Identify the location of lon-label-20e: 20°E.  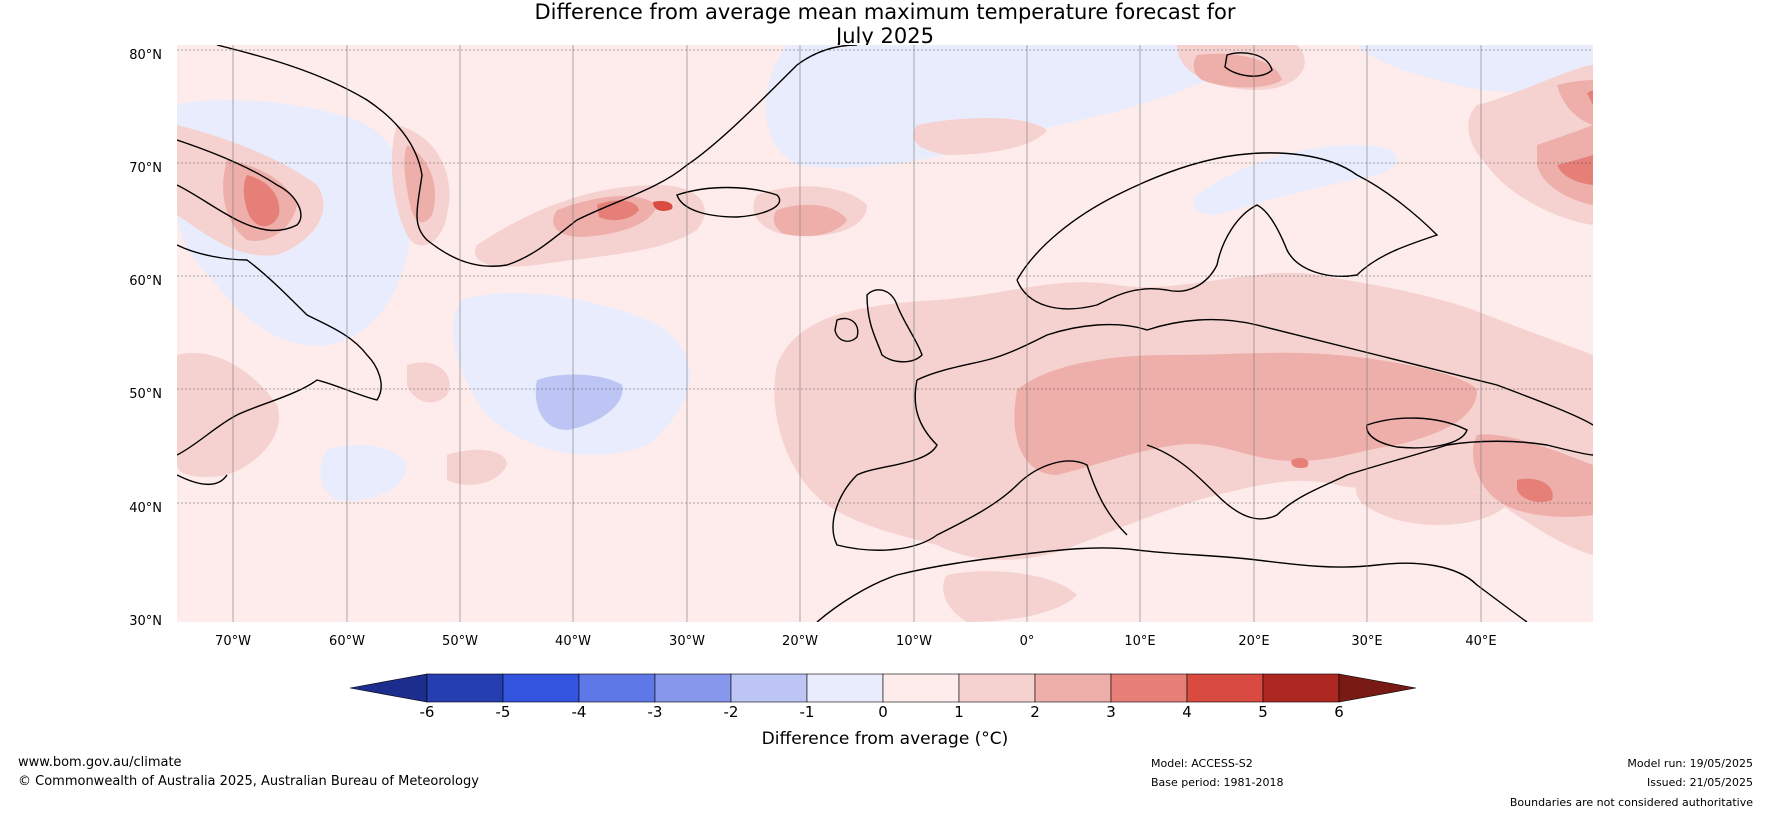
(1254, 641).